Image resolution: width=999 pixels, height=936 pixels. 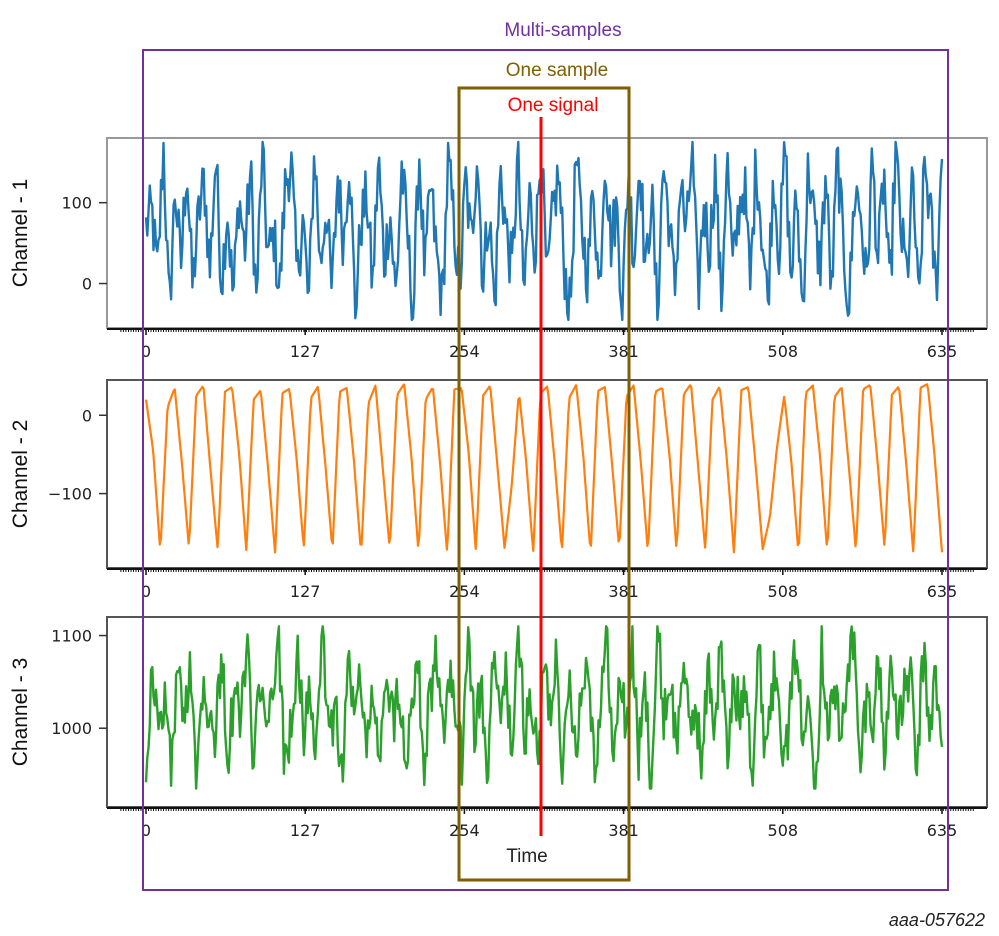 I want to click on y-tick-label: 1100, so click(x=71, y=636).